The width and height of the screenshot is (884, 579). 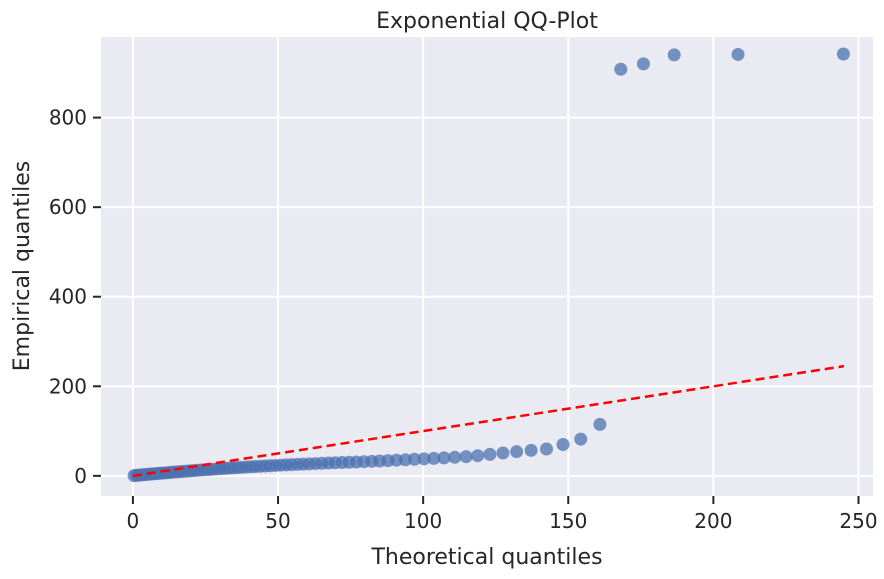 I want to click on x-tick-label: 150, so click(x=568, y=521).